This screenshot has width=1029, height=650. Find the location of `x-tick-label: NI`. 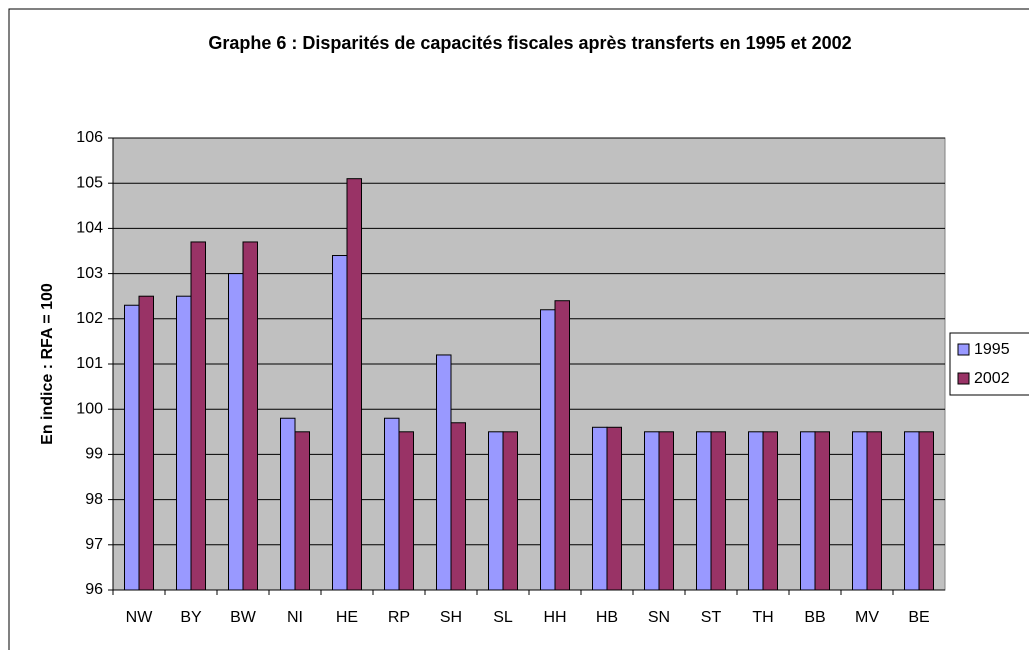

x-tick-label: NI is located at coordinates (295, 617).